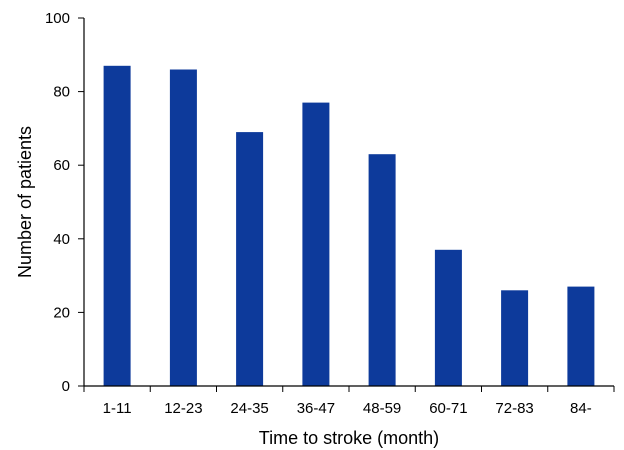 Image resolution: width=624 pixels, height=450 pixels. I want to click on y-tick-label: 60, so click(61, 165).